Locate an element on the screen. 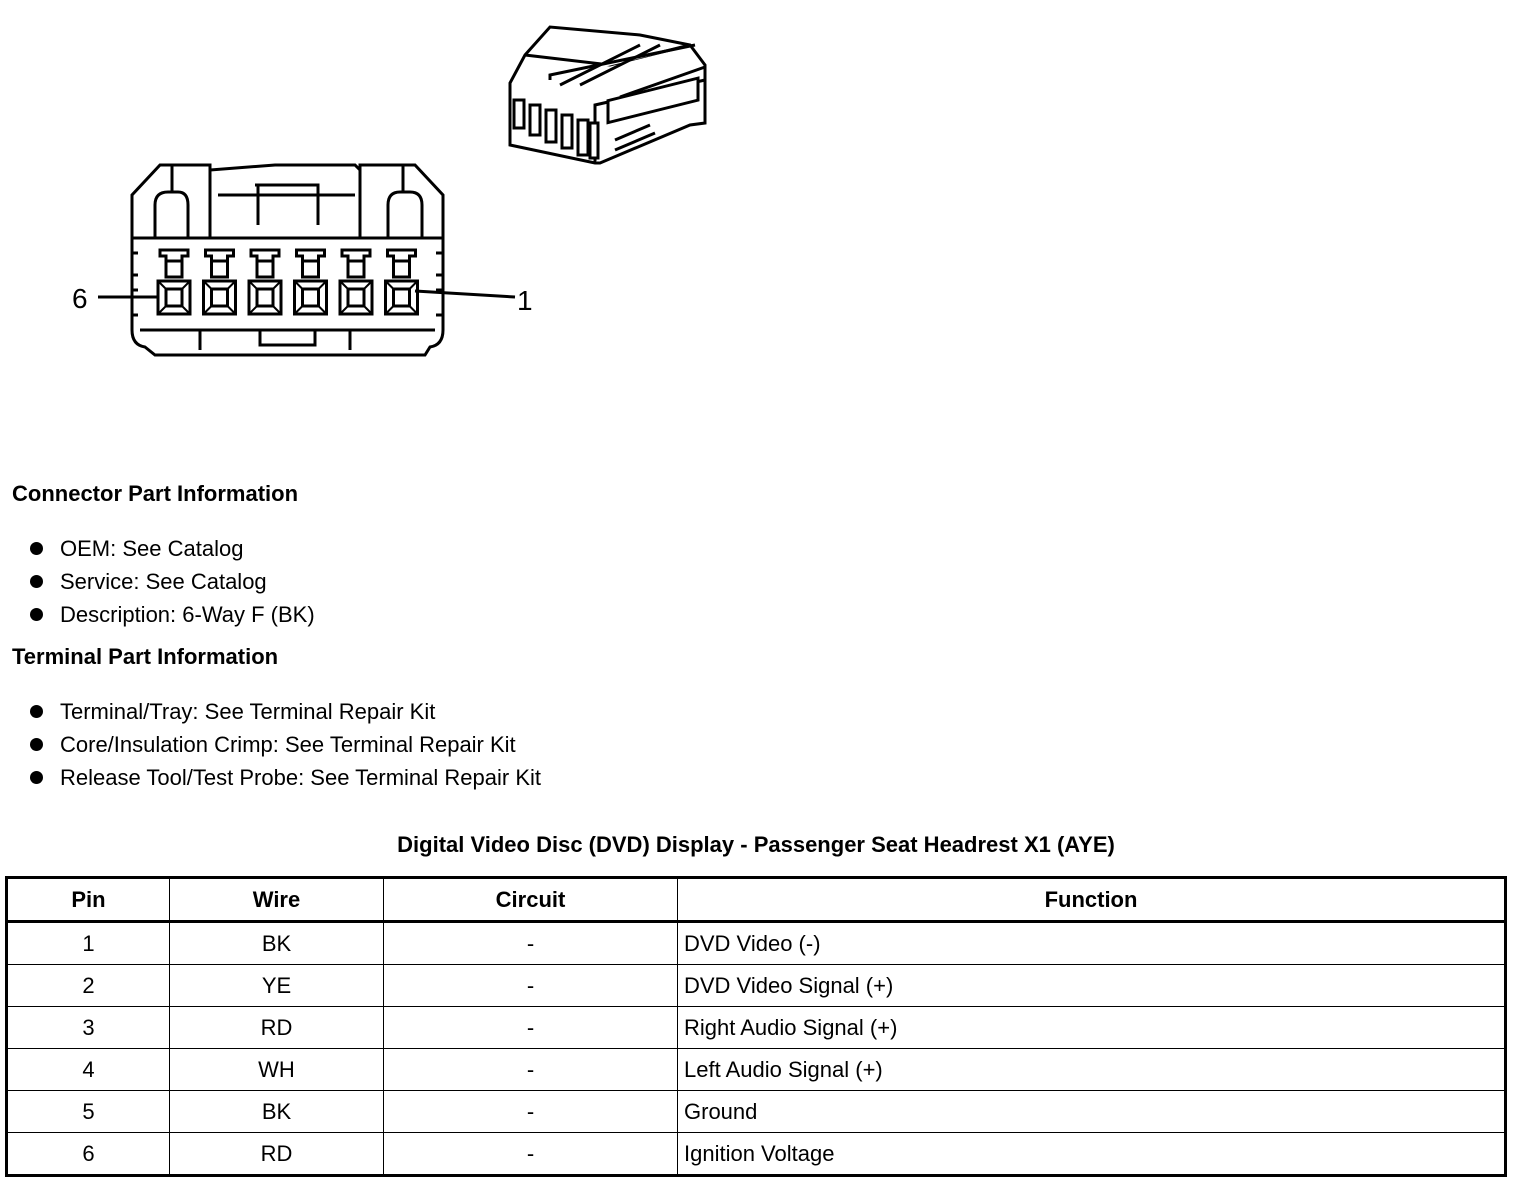 Image resolution: width=1520 pixels, height=1180 pixels. cell-function: Ground is located at coordinates (1091, 1111).